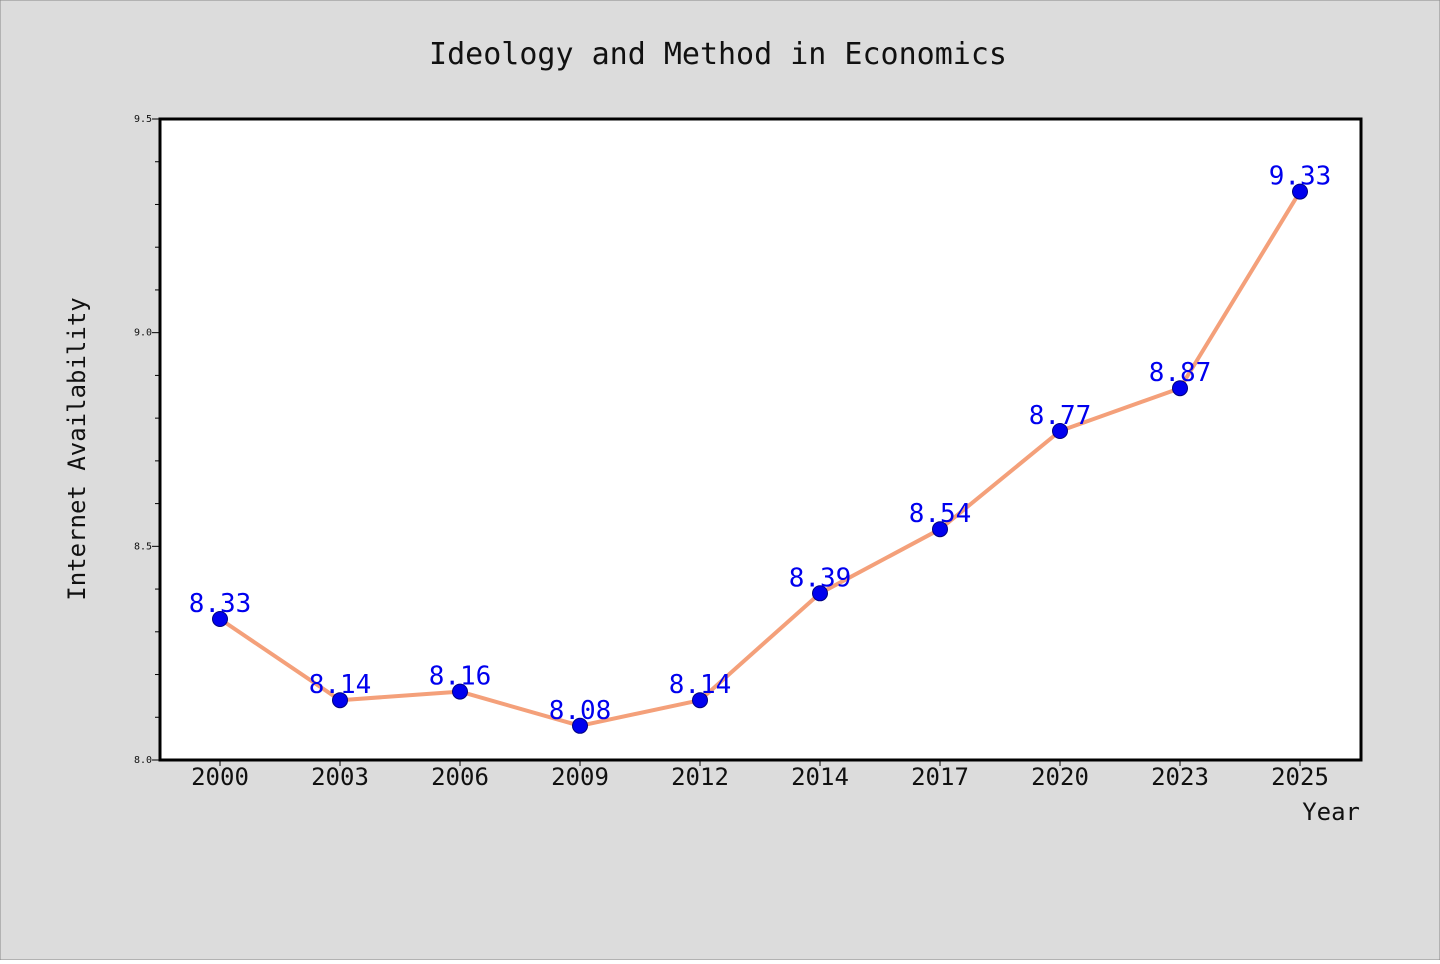 This screenshot has width=1440, height=964. I want to click on data-label: 8.39, so click(820, 578).